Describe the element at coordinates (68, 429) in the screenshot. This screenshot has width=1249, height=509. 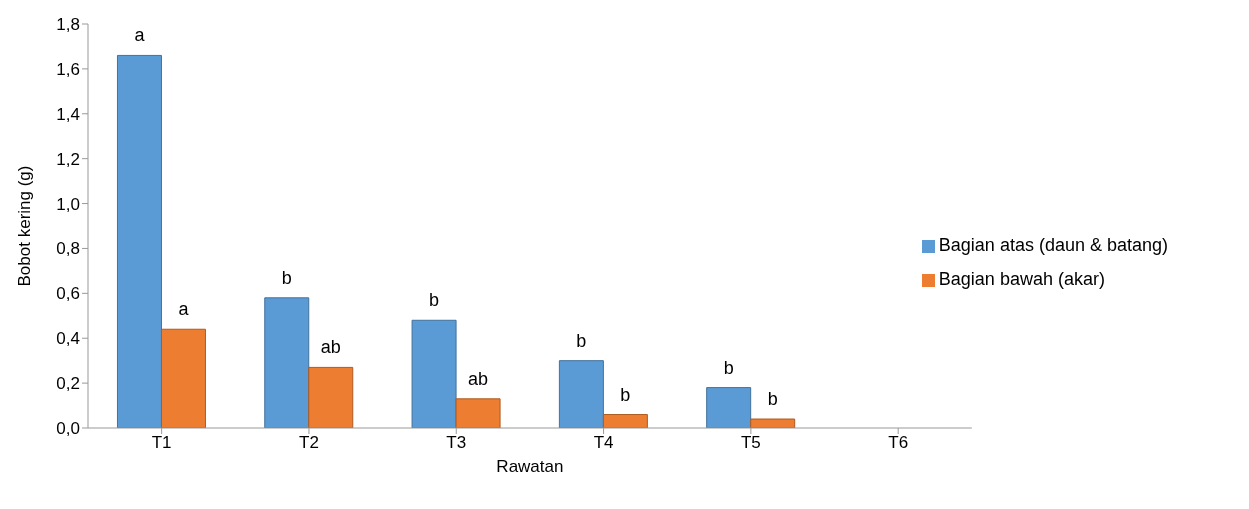
I see `y-tick-label: 0,0` at that location.